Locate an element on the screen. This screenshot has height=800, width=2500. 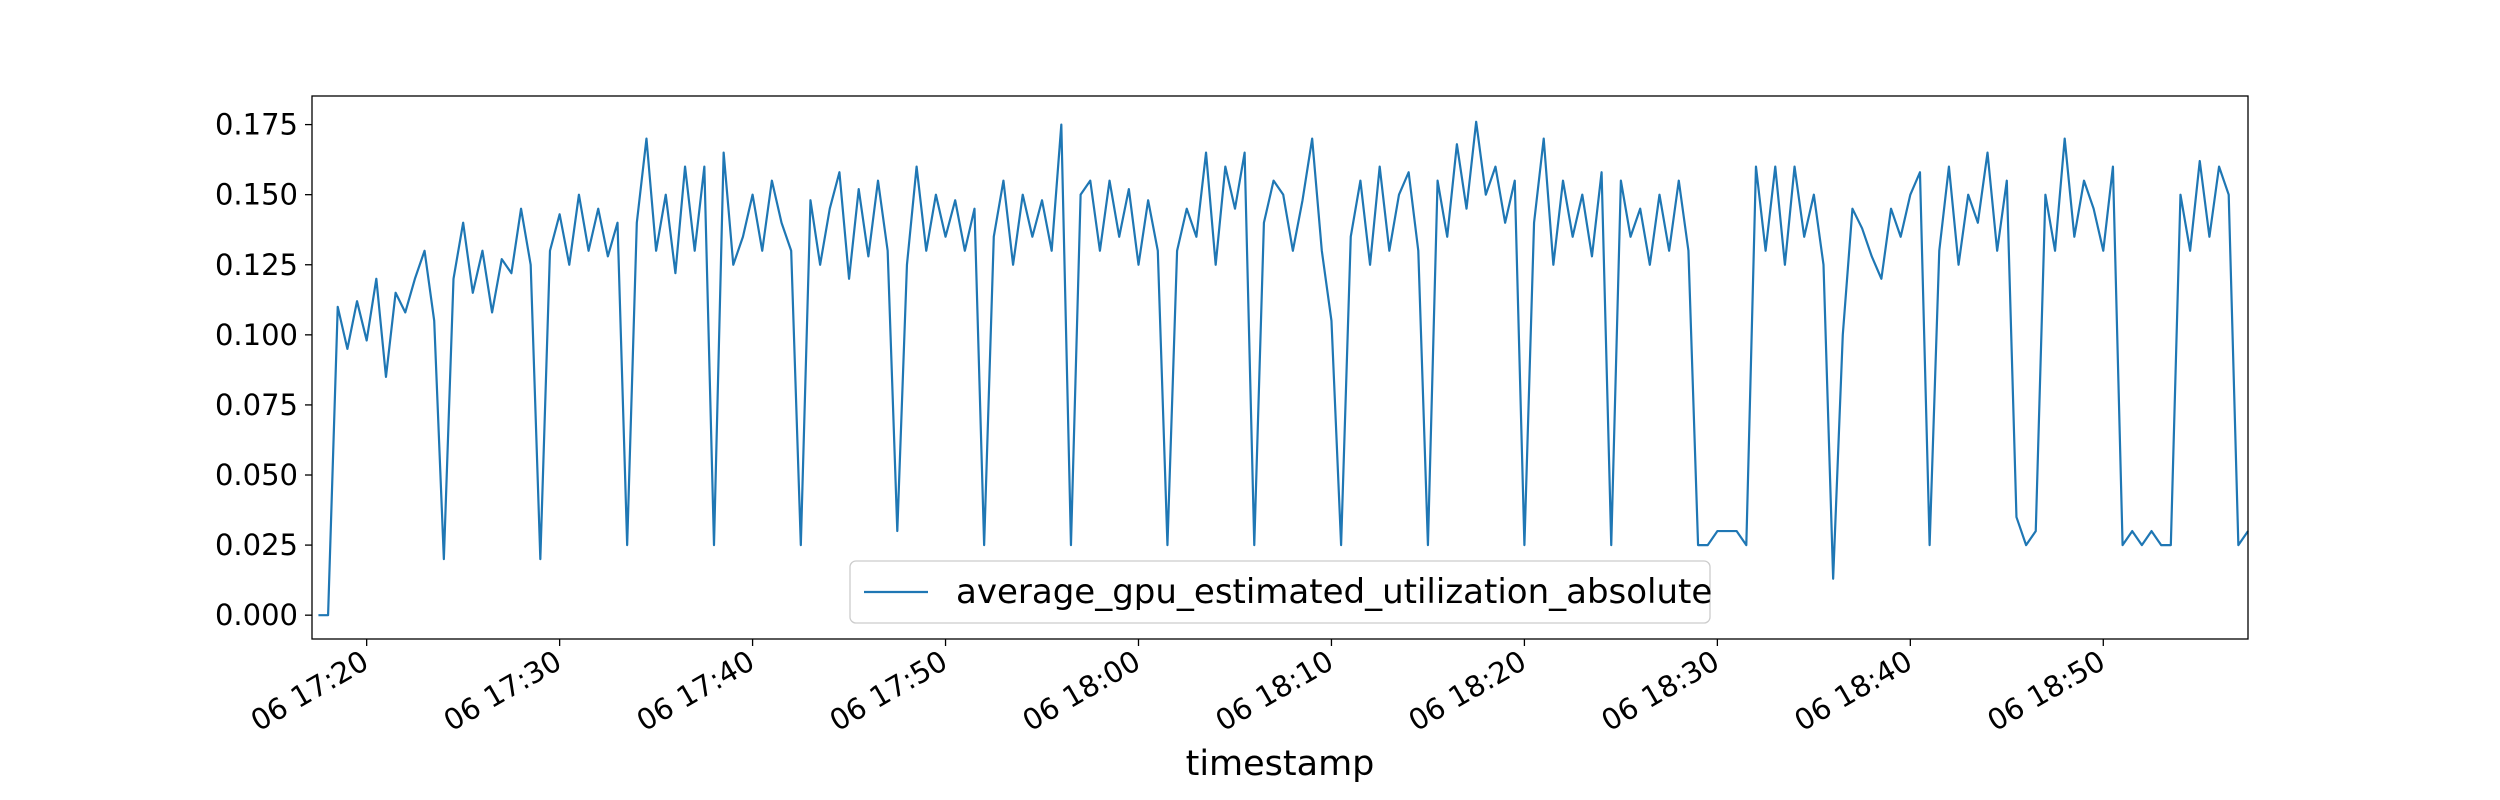
x-tick-label: 06 18:00 is located at coordinates (1081, 691).